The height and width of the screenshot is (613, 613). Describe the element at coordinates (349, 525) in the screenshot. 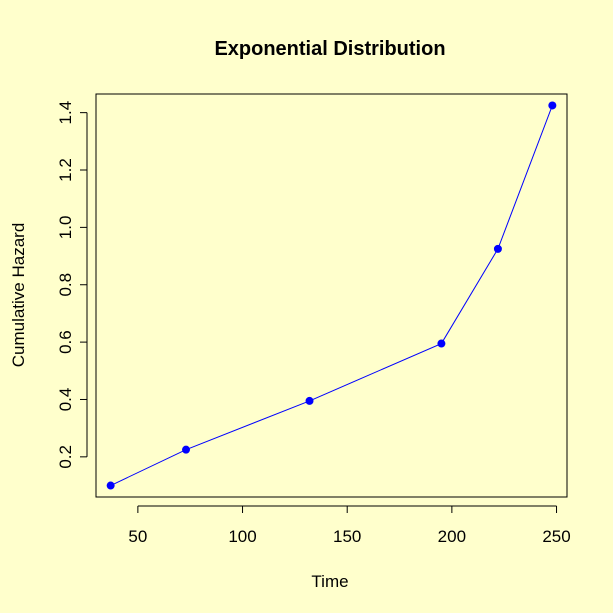

I see `x-axis: 50 100 150 200 250` at that location.